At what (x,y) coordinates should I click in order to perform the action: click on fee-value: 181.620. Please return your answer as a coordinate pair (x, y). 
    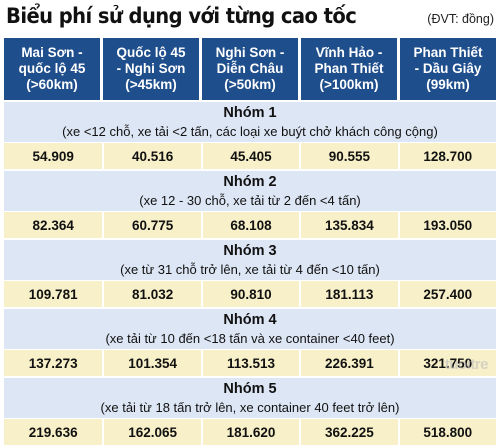
    Looking at the image, I should click on (249, 432).